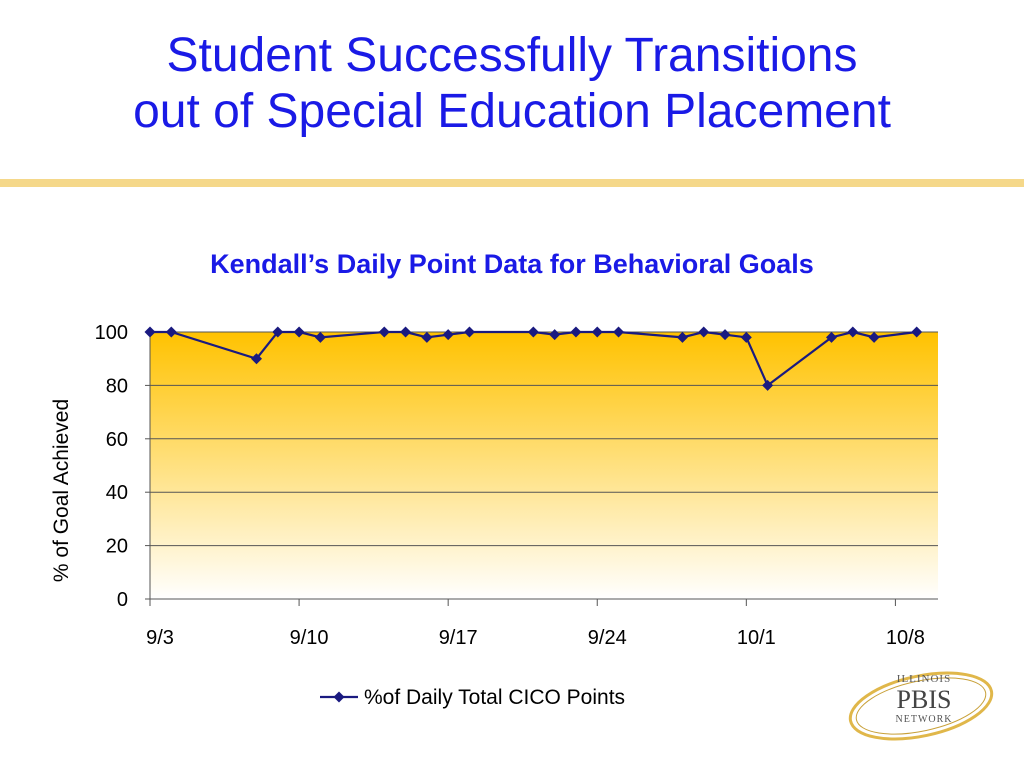 The width and height of the screenshot is (1024, 768). I want to click on slide-title-line-1: Student Successfully Transitions, so click(512, 55).